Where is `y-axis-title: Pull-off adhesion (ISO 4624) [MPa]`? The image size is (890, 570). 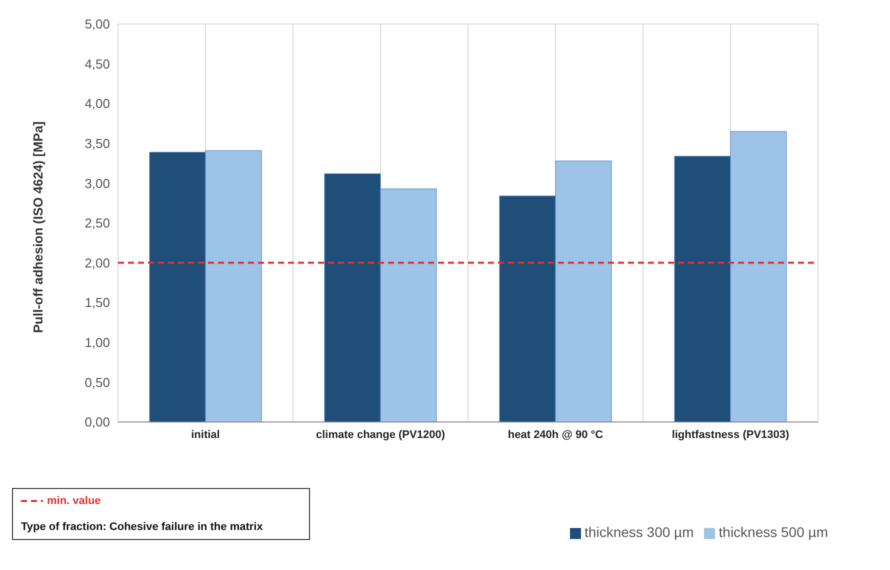 y-axis-title: Pull-off adhesion (ISO 4624) [MPa] is located at coordinates (38, 227).